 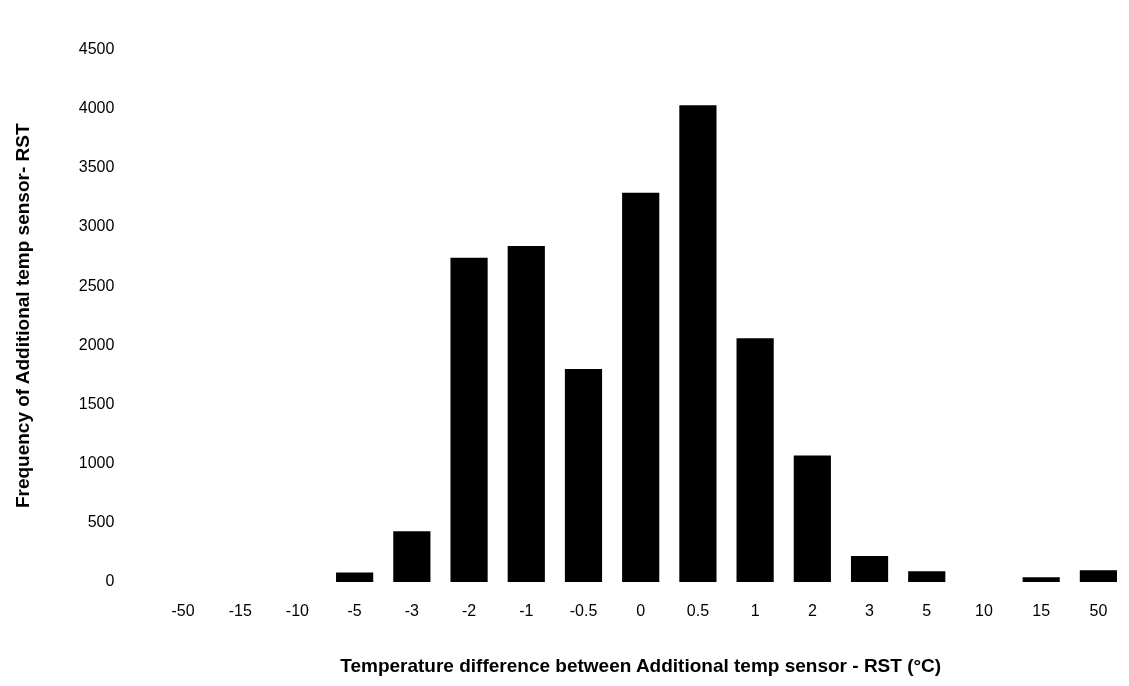 What do you see at coordinates (110, 581) in the screenshot?
I see `y-tick-label: 0` at bounding box center [110, 581].